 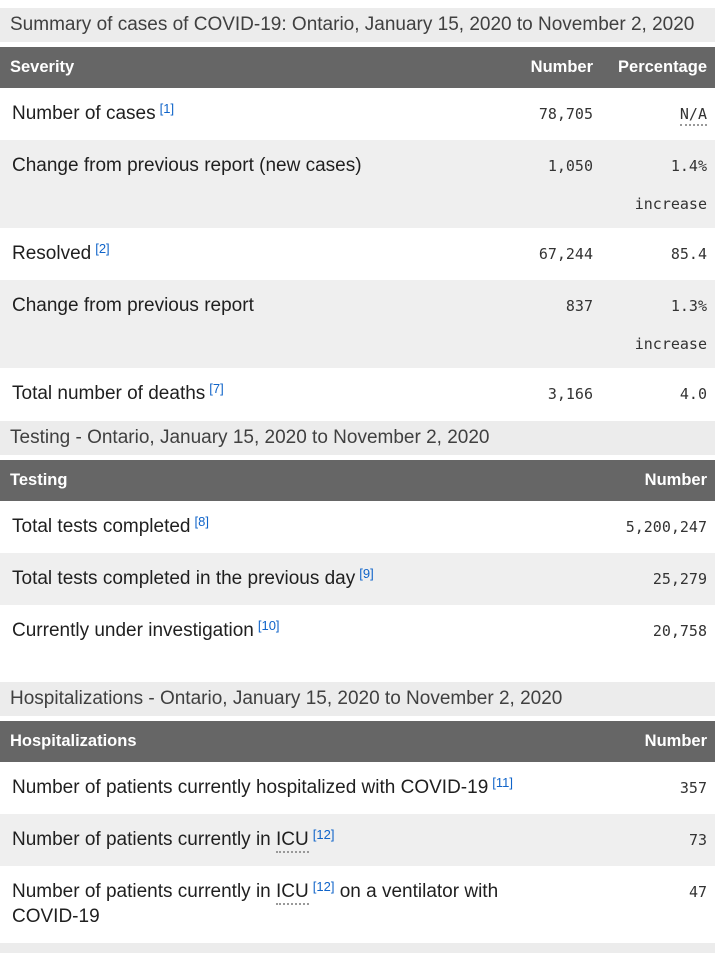 What do you see at coordinates (216, 388) in the screenshot?
I see `footnote-link-7: [7]` at bounding box center [216, 388].